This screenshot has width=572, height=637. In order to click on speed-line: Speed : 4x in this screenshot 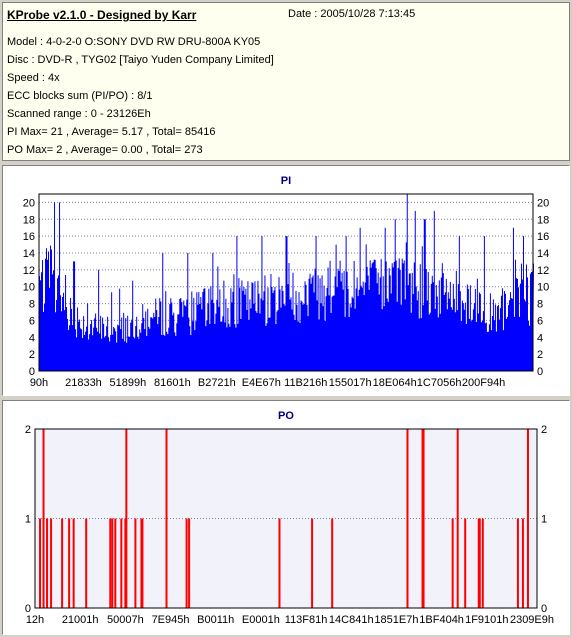, I will do `click(33, 78)`.